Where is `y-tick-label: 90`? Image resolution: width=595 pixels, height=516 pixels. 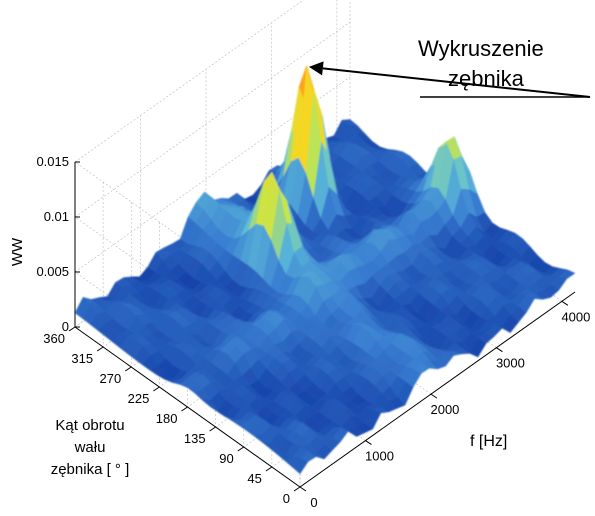 y-tick-label: 90 is located at coordinates (226, 458).